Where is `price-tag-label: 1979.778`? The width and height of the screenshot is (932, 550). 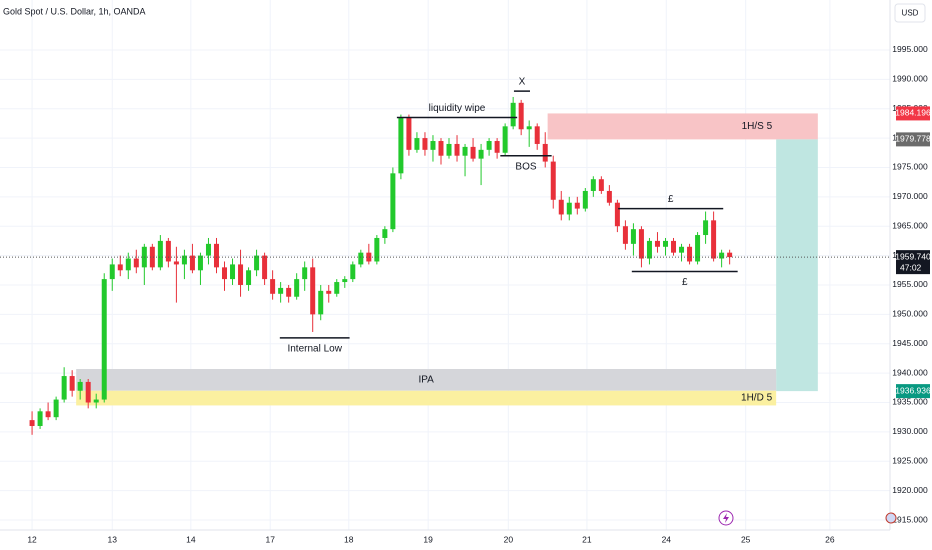
price-tag-label: 1979.778 is located at coordinates (913, 139).